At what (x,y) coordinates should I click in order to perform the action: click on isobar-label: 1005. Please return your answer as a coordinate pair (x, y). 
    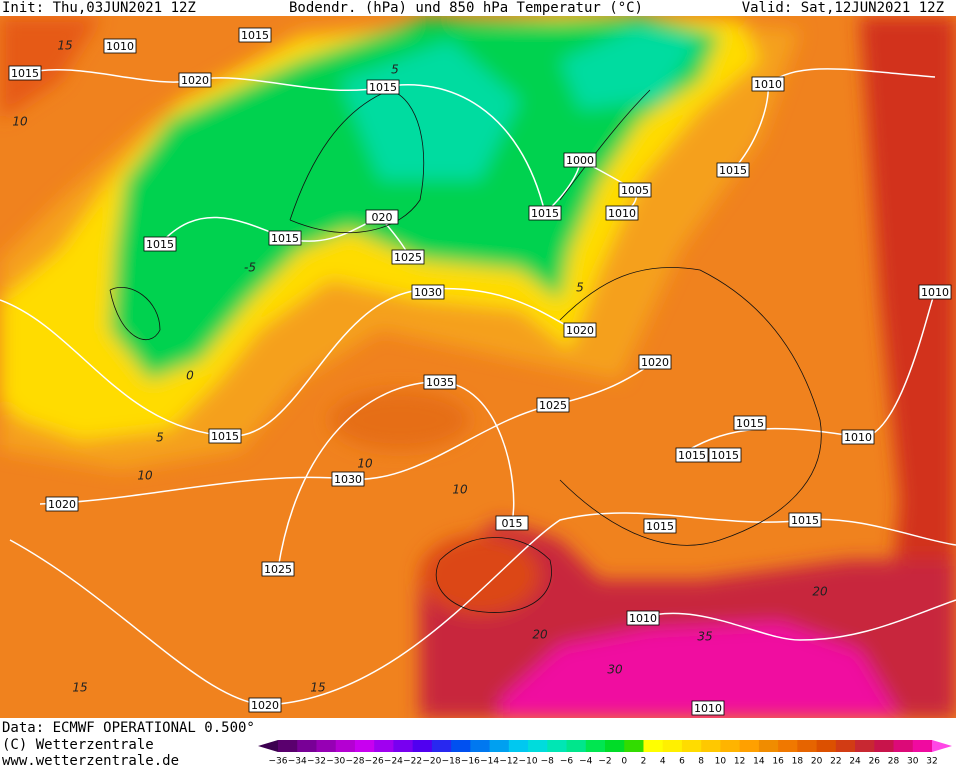
    Looking at the image, I should click on (635, 190).